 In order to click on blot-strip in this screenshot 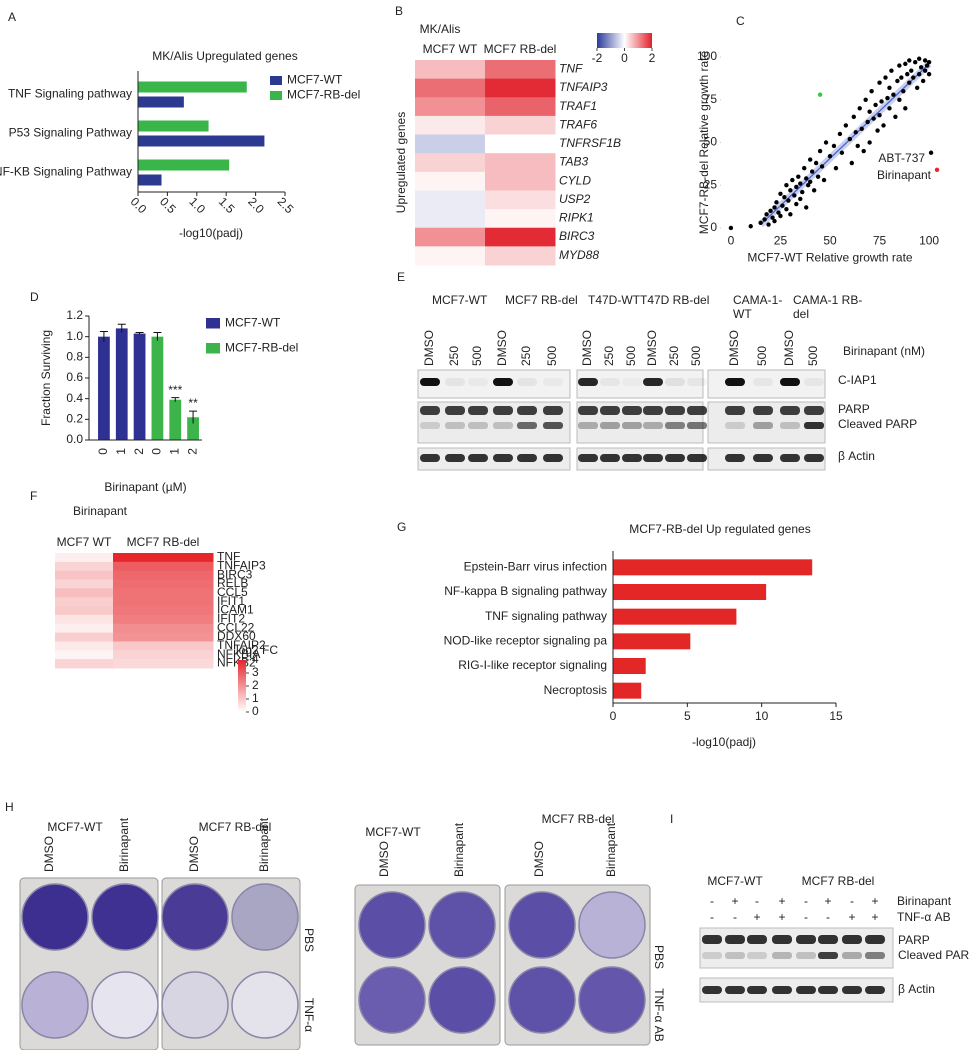, I will do `click(796, 948)`.